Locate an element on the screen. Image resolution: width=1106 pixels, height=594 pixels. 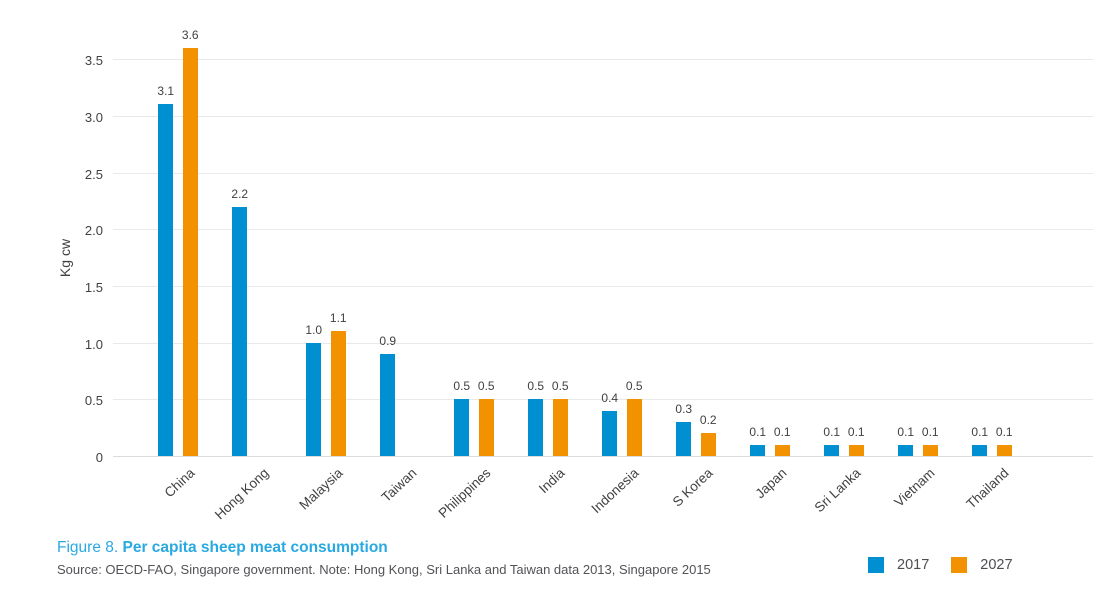
bar-2017-s-korea is located at coordinates (684, 438).